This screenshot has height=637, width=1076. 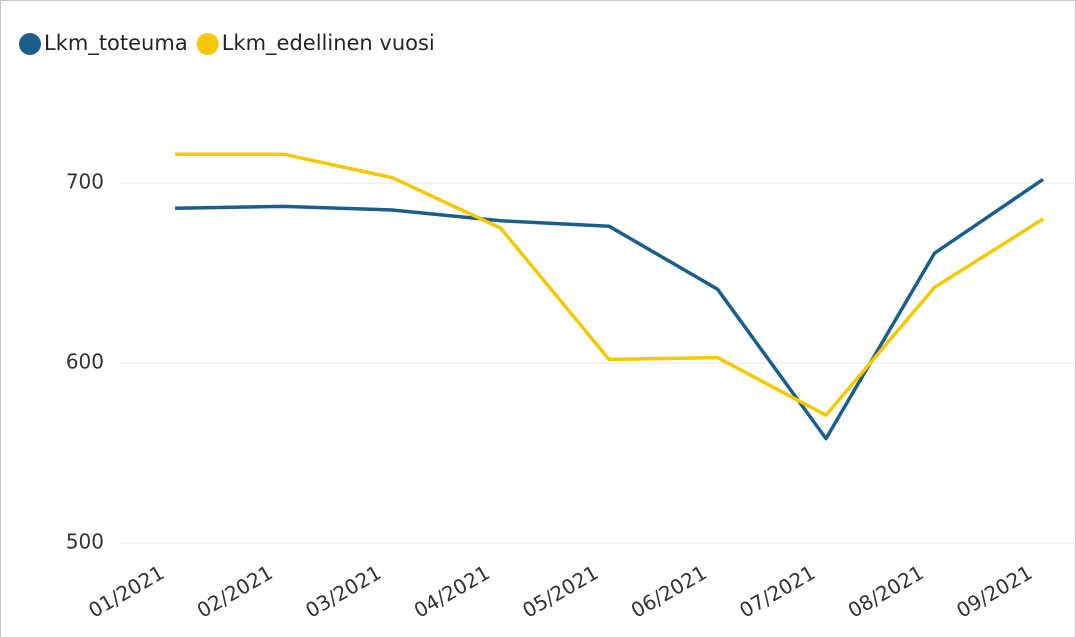 What do you see at coordinates (669, 591) in the screenshot?
I see `x-tick-label: 06/2021` at bounding box center [669, 591].